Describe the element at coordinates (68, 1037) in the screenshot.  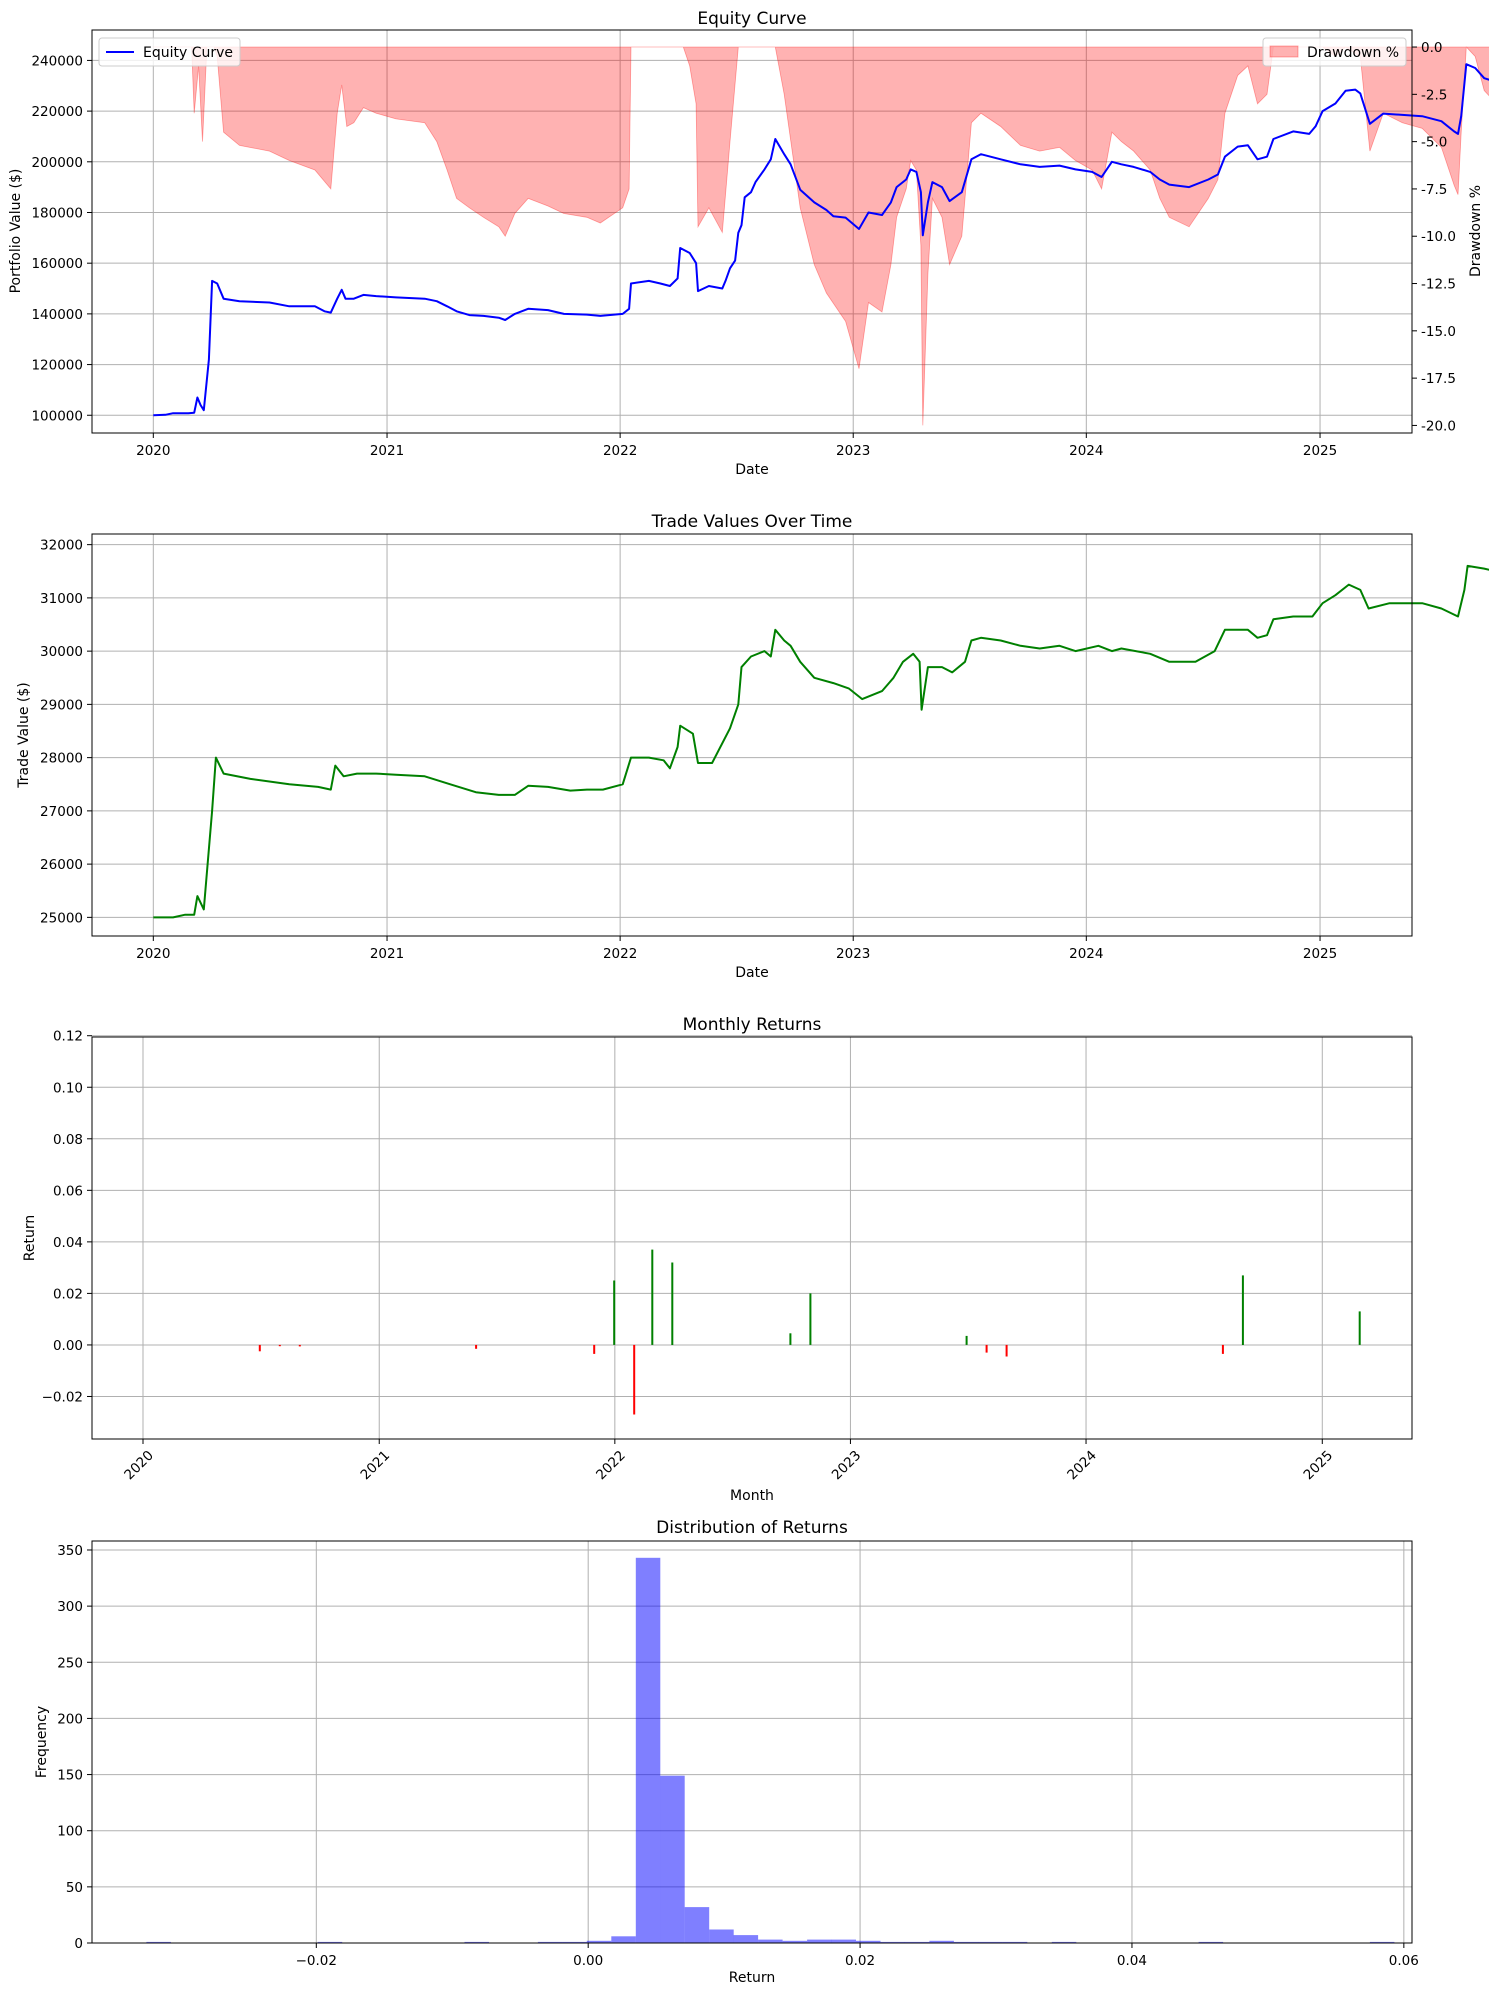
I see `monthly-ytick-label-0.12: 0.12` at that location.